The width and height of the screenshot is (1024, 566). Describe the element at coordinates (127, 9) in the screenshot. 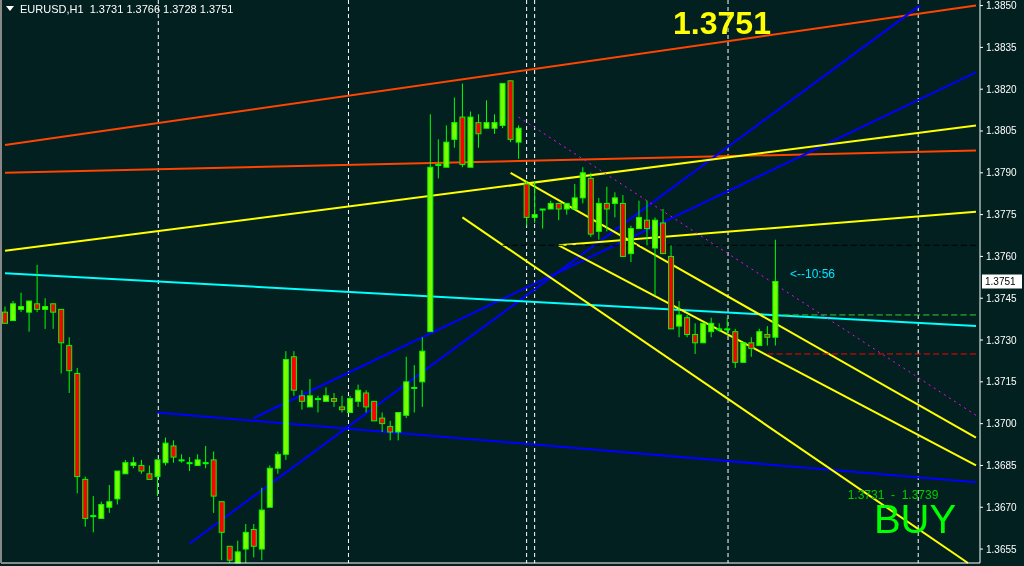

I see `chart-title: EURUSD,H1 1.3731 1.3766 1.3728 1.3751` at that location.